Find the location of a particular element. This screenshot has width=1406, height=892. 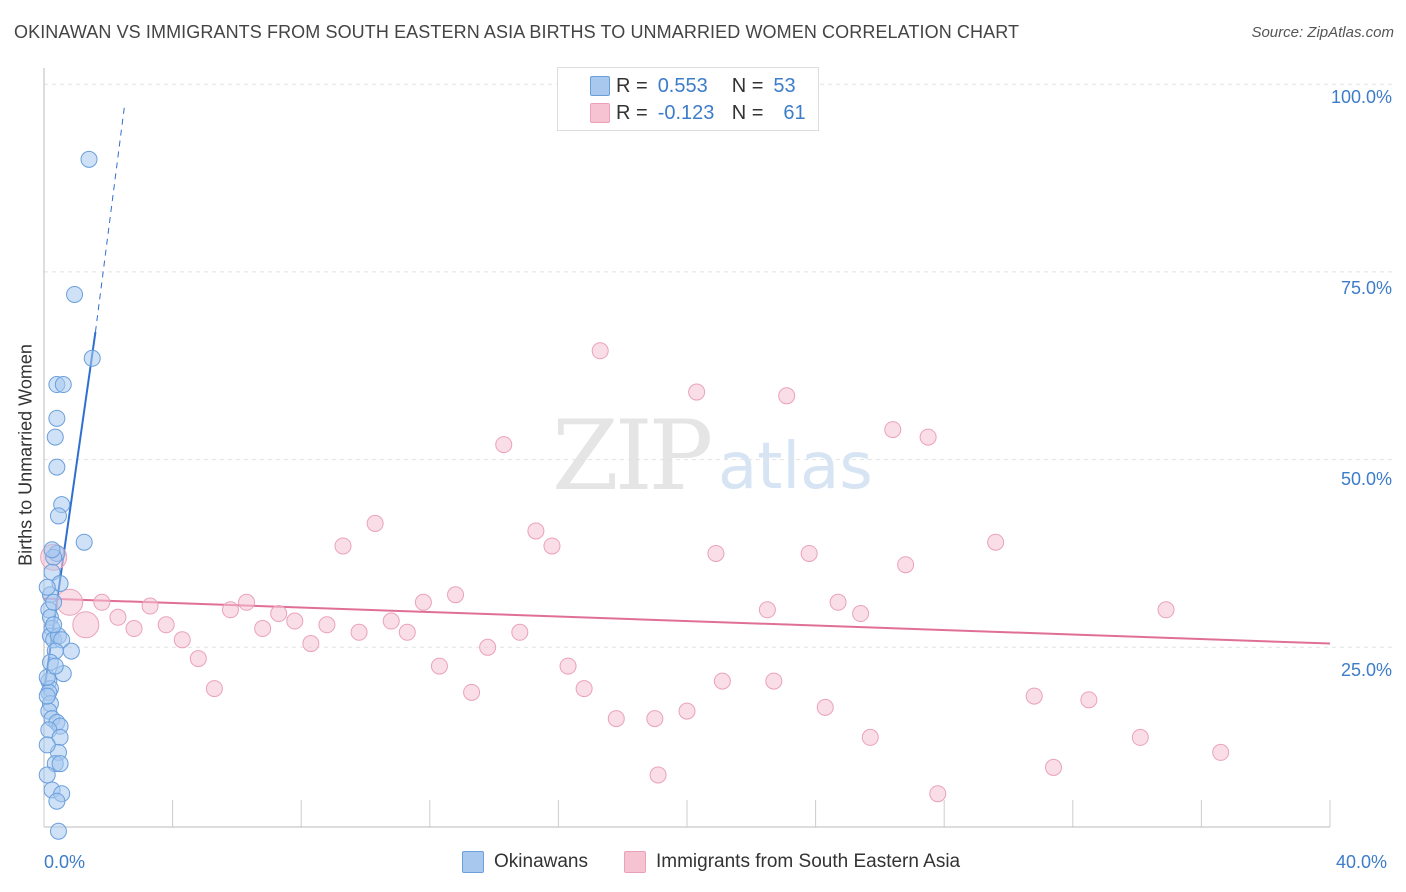

watermark-zip: ZIP is located at coordinates (632, 456).